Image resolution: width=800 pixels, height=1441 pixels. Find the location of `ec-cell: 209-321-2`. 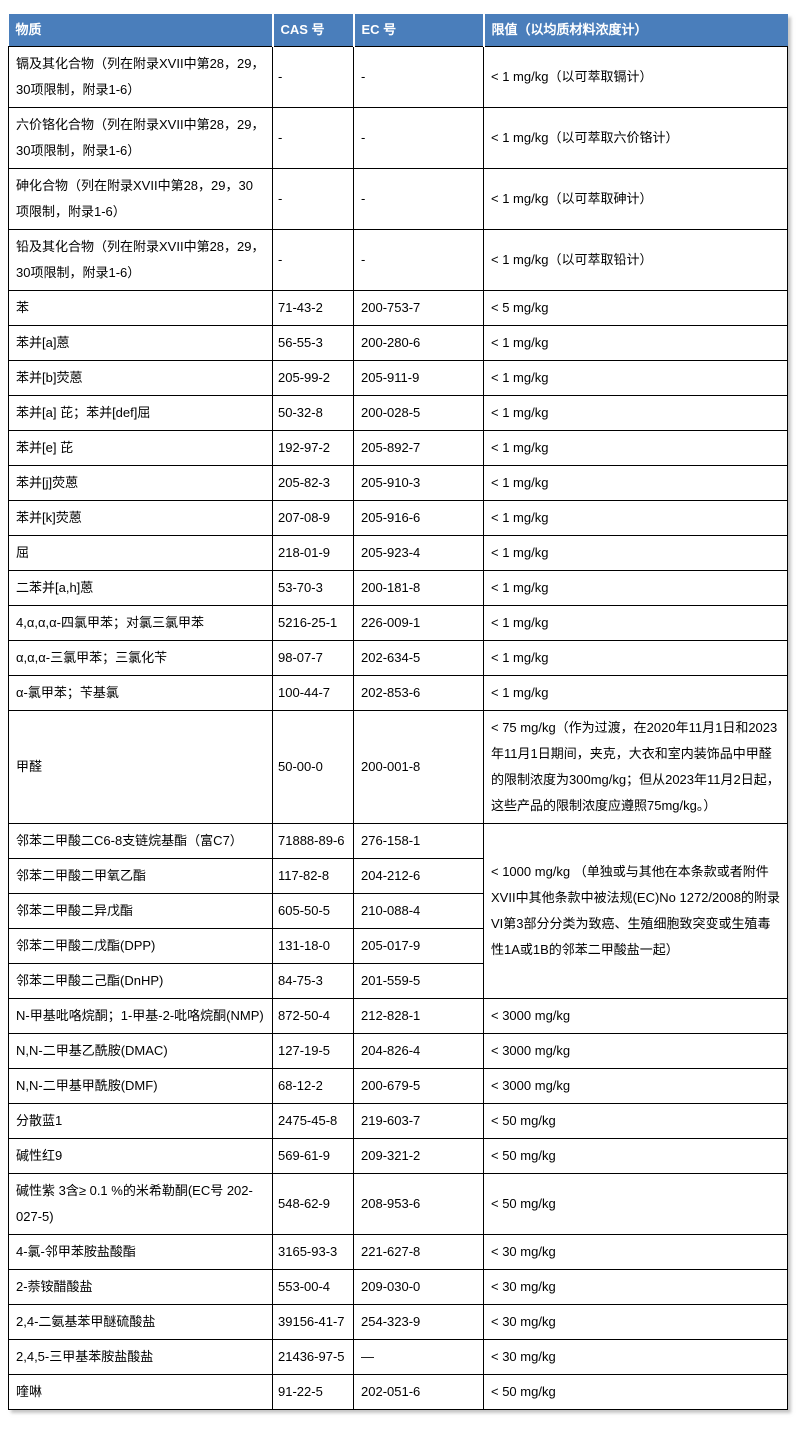

ec-cell: 209-321-2 is located at coordinates (418, 1156).